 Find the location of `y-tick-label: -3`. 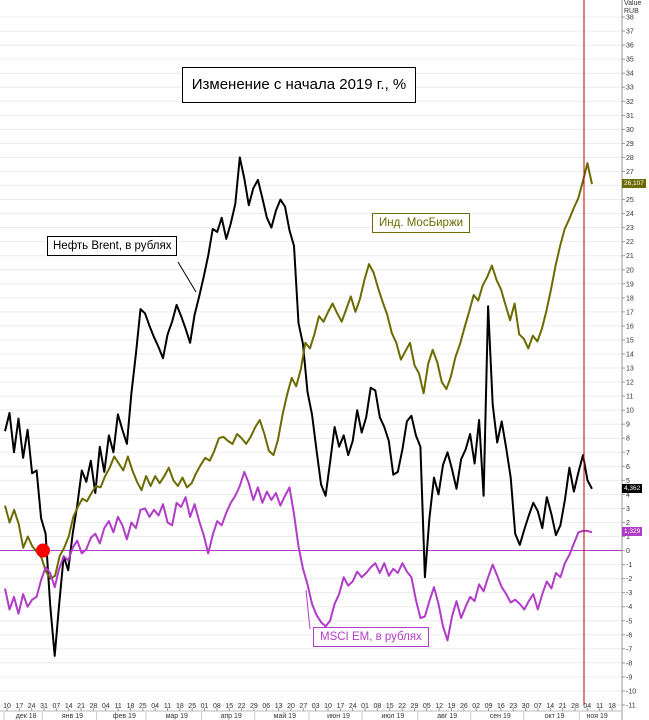

y-tick-label: -3 is located at coordinates (629, 593).